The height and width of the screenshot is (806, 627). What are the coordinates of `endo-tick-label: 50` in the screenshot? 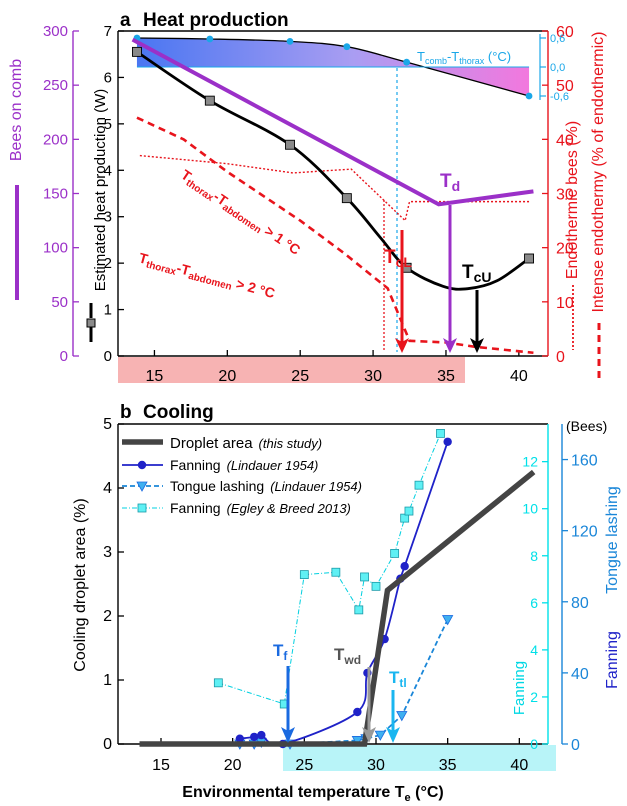 It's located at (565, 86).